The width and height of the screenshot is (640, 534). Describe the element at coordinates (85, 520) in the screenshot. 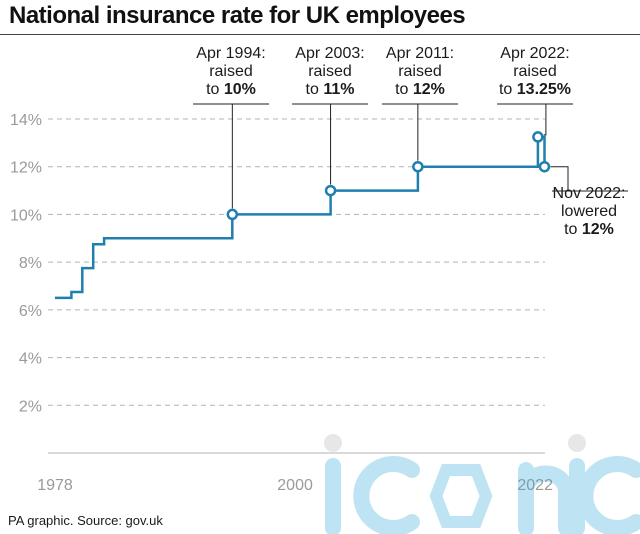

I see `source-note: PA graphic. Source: gov.uk` at that location.